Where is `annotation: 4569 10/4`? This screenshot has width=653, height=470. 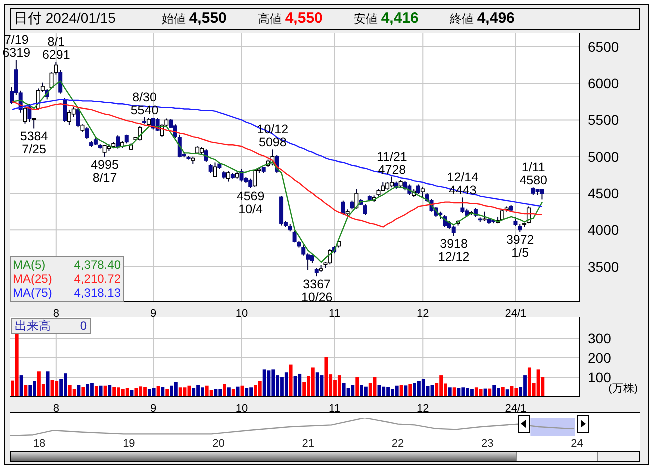 annotation: 4569 10/4 is located at coordinates (250, 202).